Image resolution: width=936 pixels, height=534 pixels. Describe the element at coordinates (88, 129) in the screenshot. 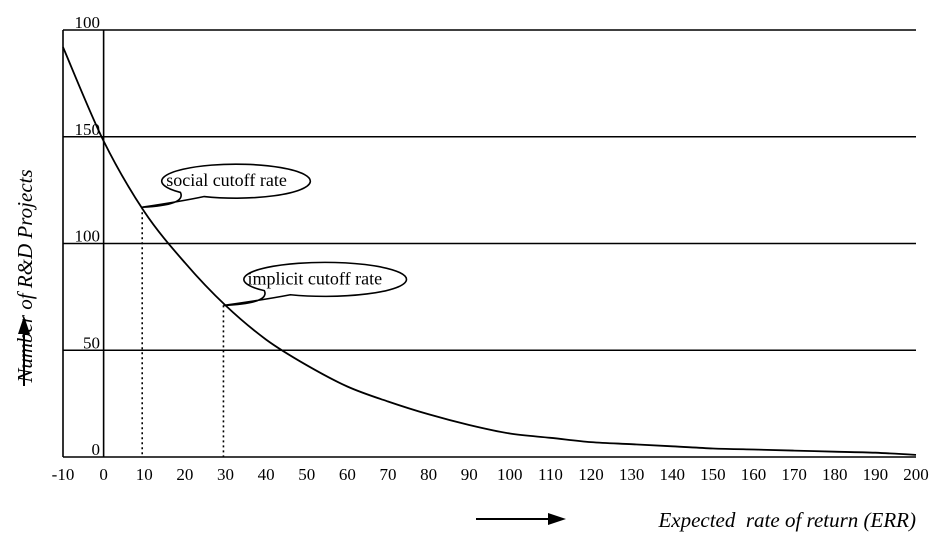

I see `y-tick-label: 150` at that location.